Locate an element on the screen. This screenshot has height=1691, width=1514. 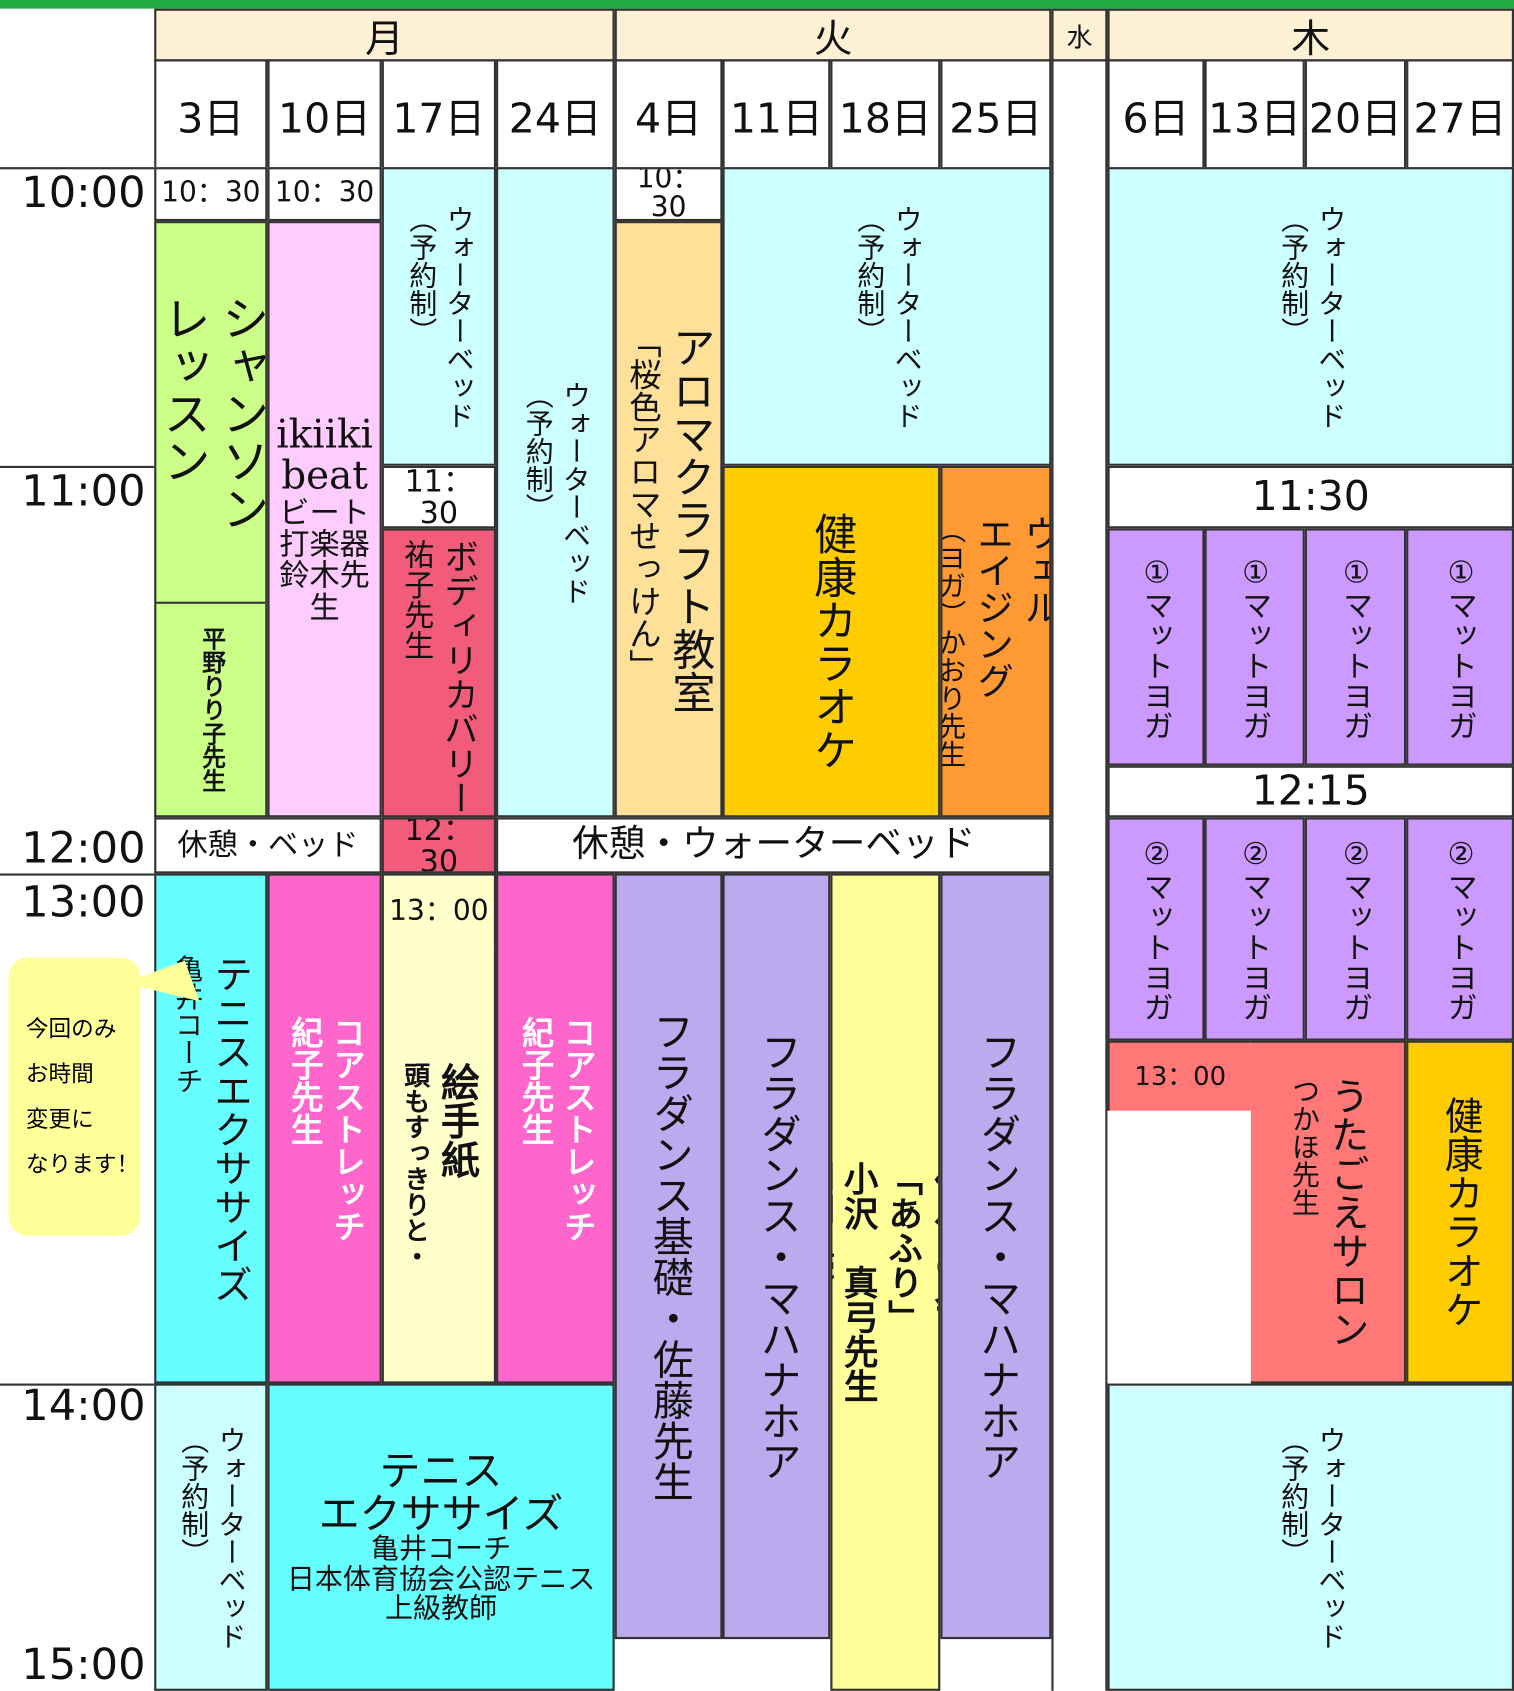
text: お時間 is located at coordinates (59, 1074).